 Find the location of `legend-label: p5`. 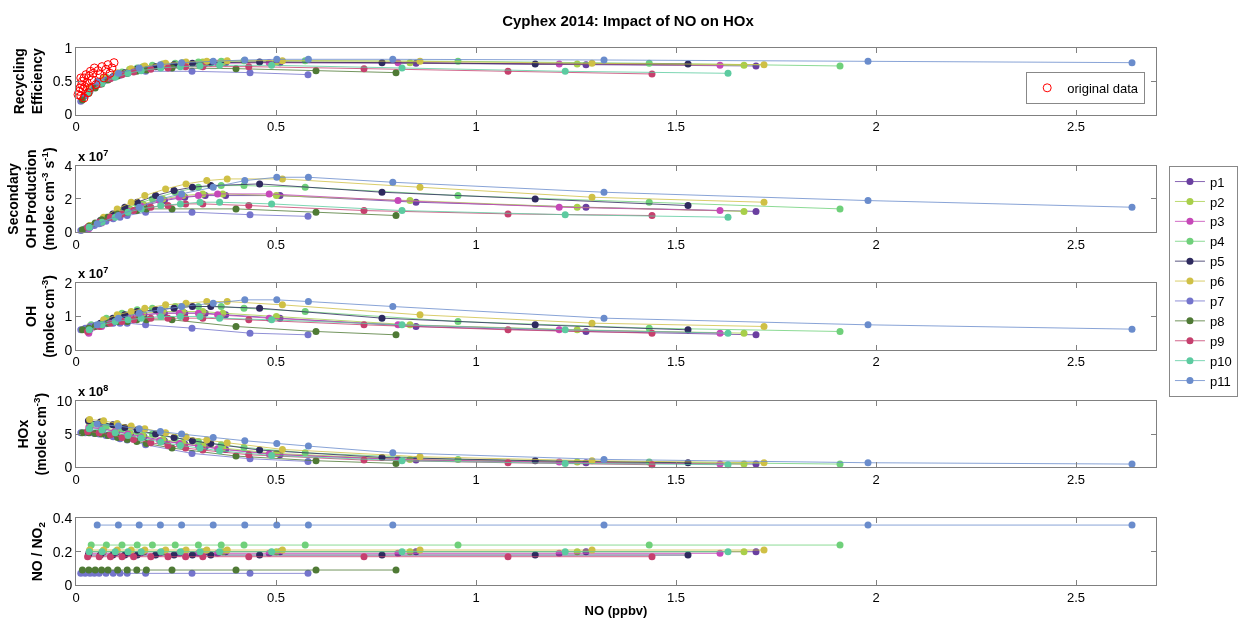

legend-label: p5 is located at coordinates (1217, 262).